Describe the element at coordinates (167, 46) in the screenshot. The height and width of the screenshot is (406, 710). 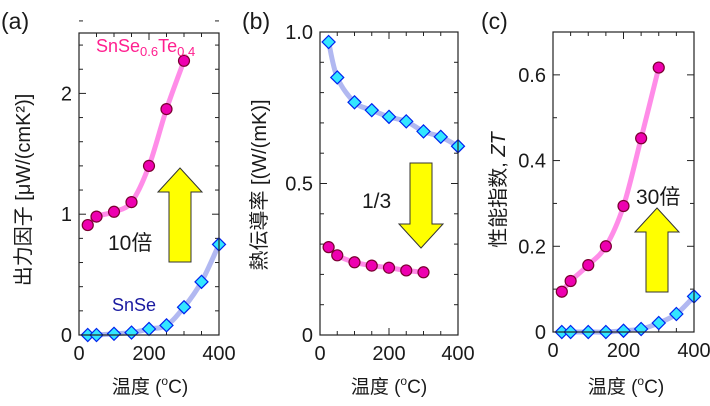
I see `element-symbol: Te` at that location.